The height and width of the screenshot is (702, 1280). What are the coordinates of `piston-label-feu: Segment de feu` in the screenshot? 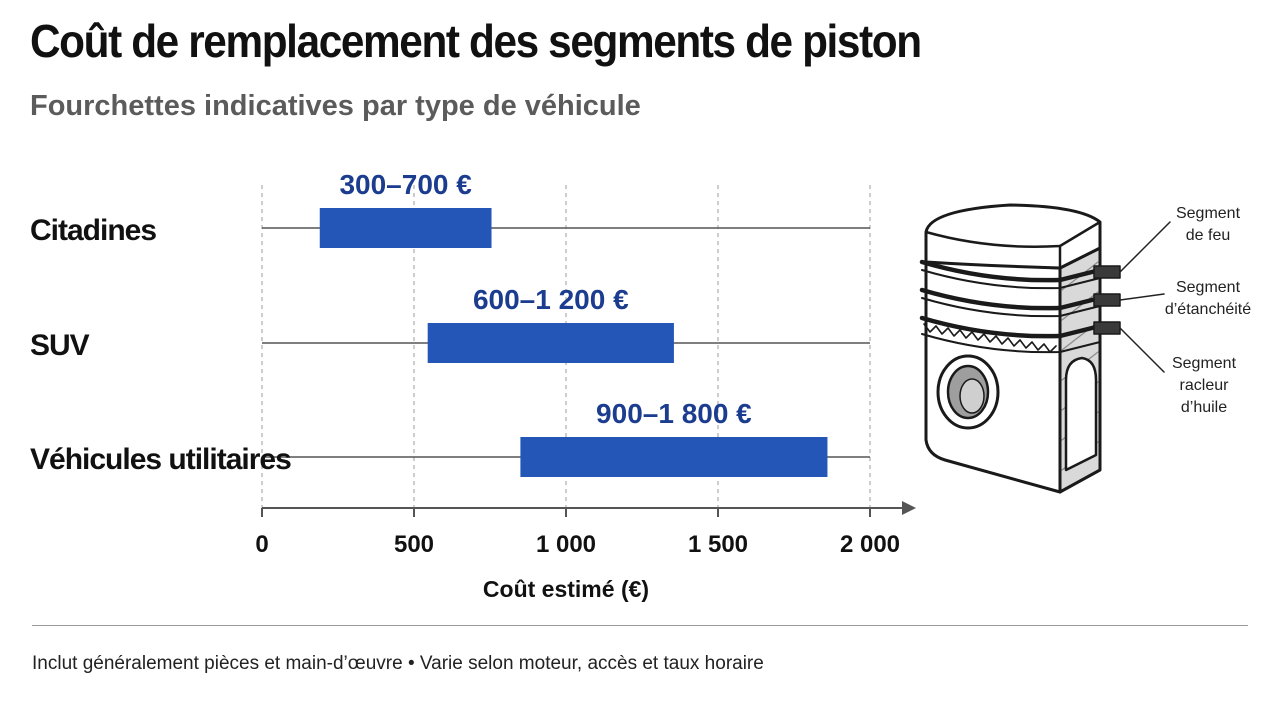 It's located at (1208, 224).